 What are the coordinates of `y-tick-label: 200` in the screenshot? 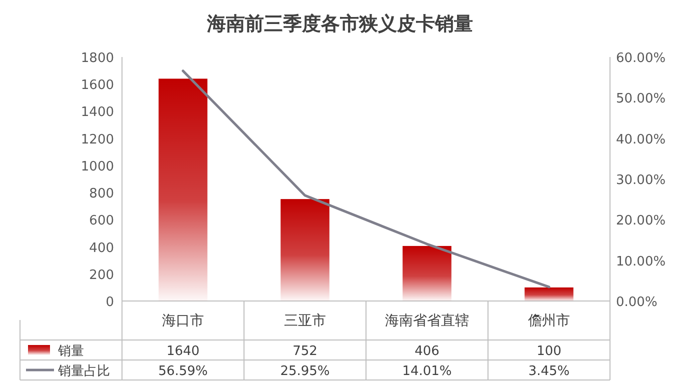 It's located at (101, 275).